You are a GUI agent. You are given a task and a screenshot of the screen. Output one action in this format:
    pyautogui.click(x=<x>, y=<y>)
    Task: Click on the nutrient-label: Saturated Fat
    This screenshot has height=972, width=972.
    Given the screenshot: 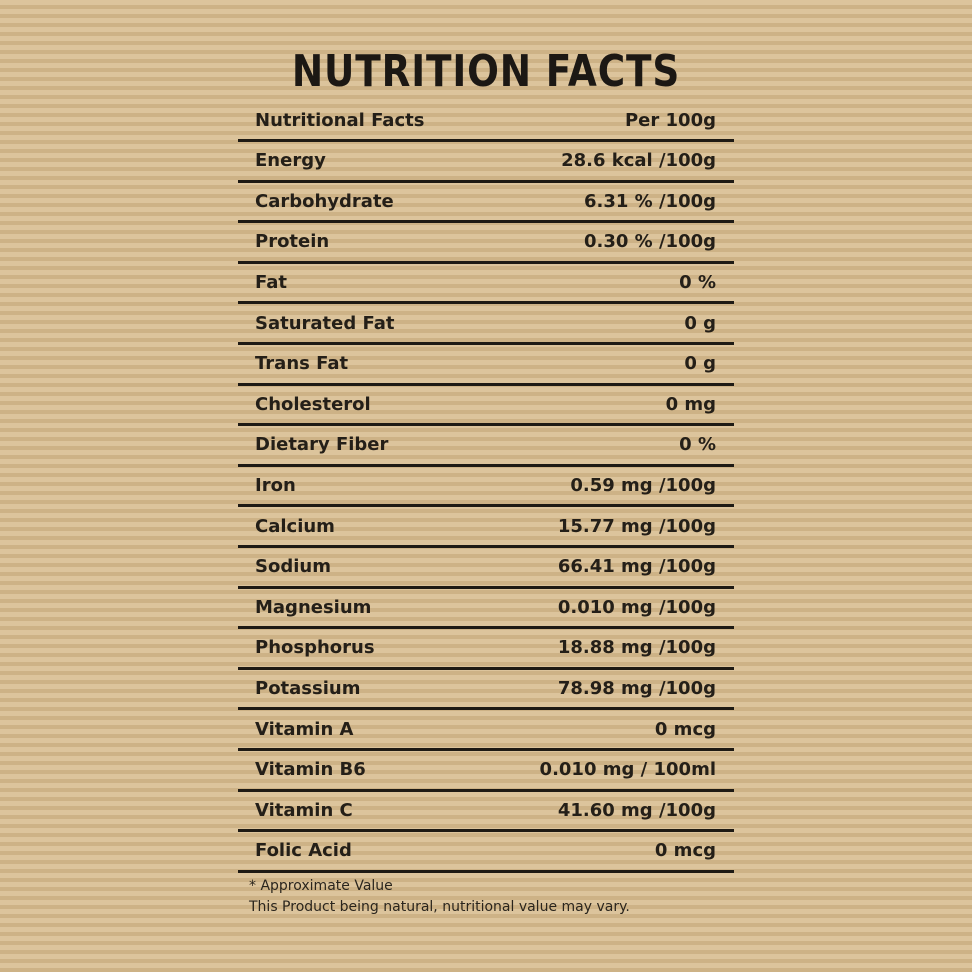 What is the action you would take?
    pyautogui.click(x=325, y=323)
    